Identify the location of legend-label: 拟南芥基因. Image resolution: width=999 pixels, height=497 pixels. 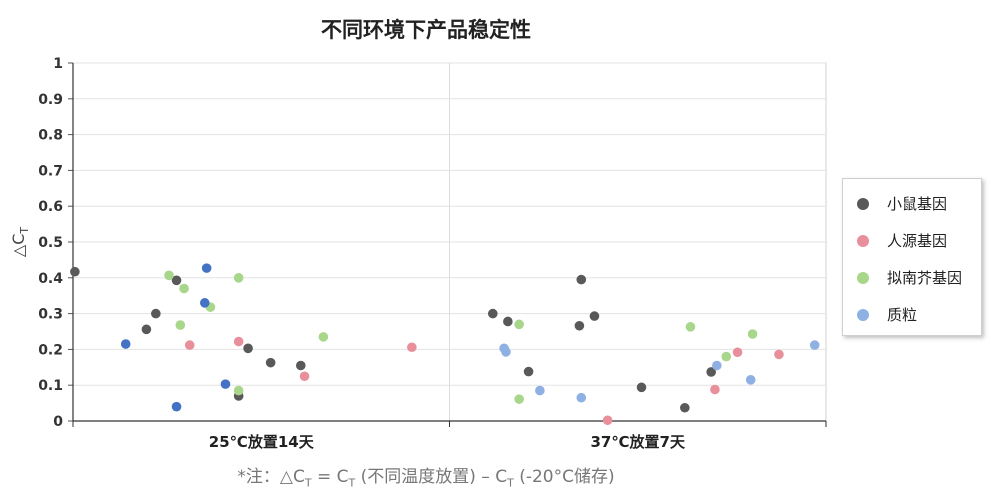
(925, 278).